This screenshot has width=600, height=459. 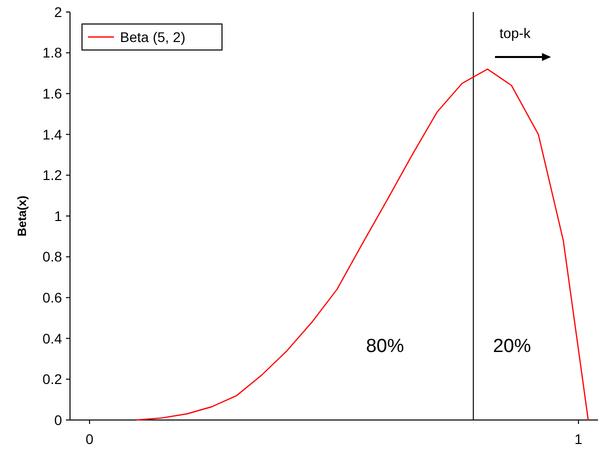 What do you see at coordinates (515, 33) in the screenshot?
I see `annotation: top-k` at bounding box center [515, 33].